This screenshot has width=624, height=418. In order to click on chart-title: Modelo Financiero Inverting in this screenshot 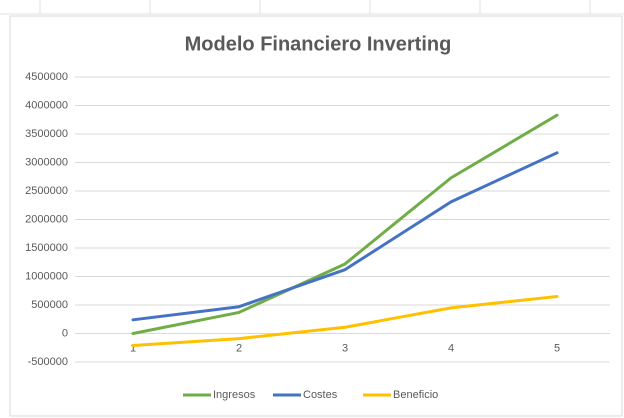, I will do `click(318, 44)`.